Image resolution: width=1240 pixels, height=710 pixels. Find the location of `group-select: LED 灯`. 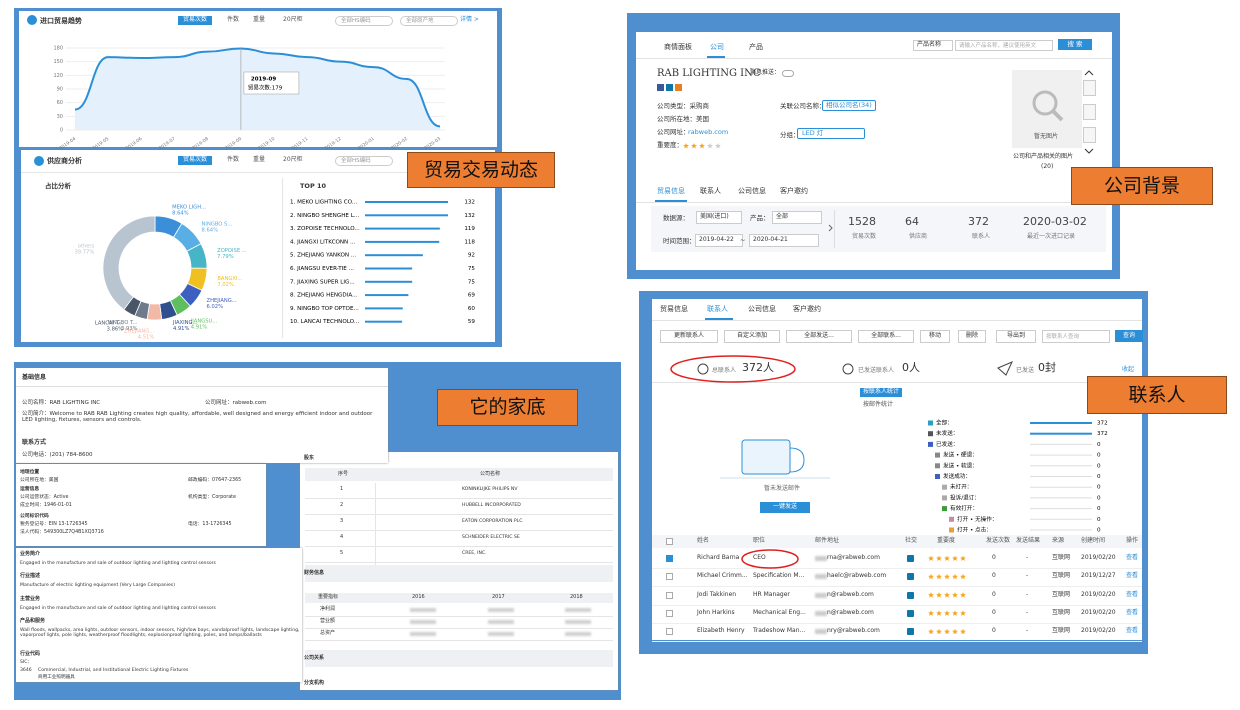

group-select: LED 灯 is located at coordinates (831, 134).